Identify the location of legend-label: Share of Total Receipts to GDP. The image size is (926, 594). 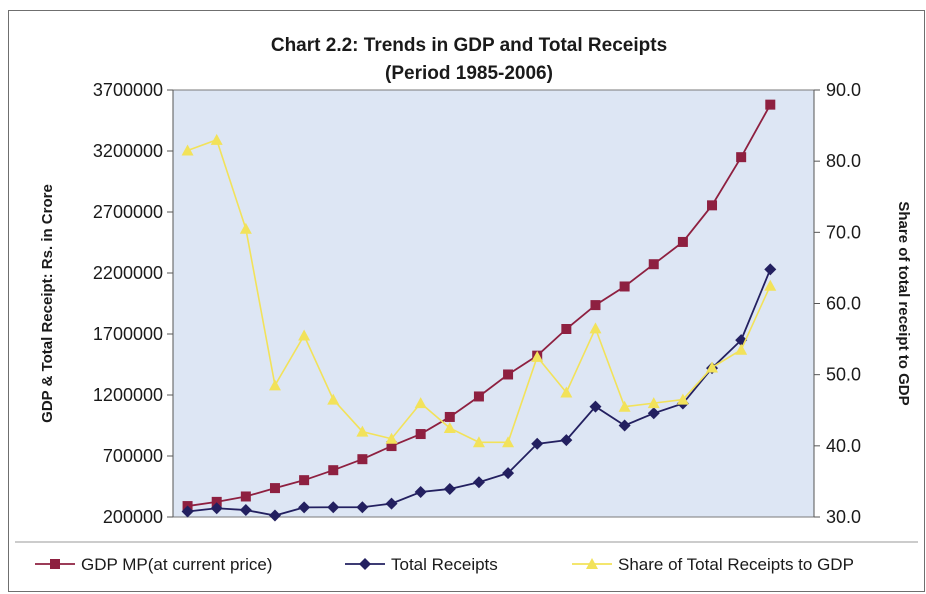
(736, 564).